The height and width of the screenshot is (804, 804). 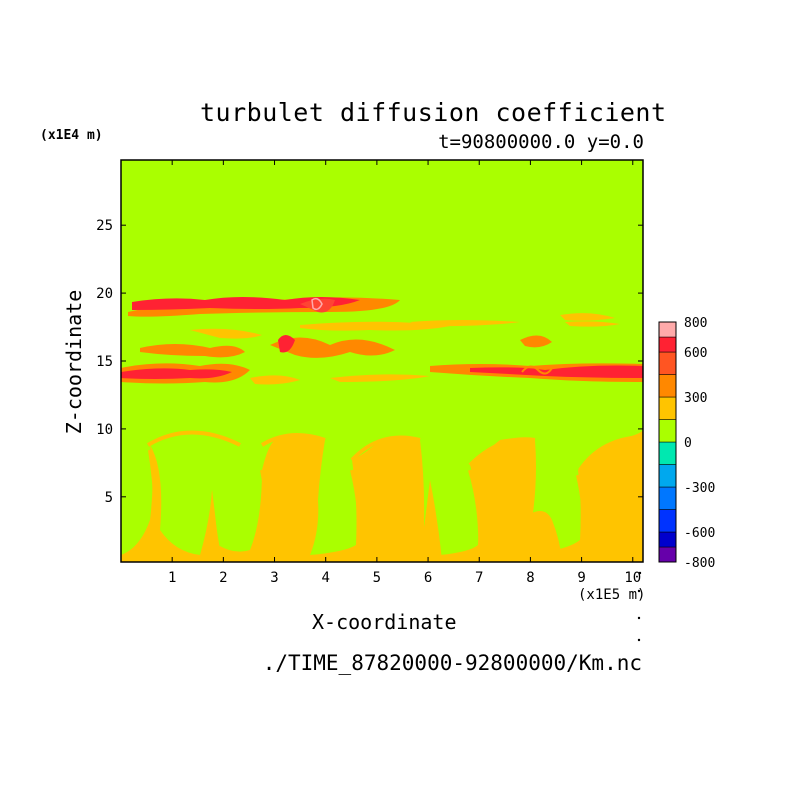 I want to click on x-tick-label: 10, so click(x=632, y=578).